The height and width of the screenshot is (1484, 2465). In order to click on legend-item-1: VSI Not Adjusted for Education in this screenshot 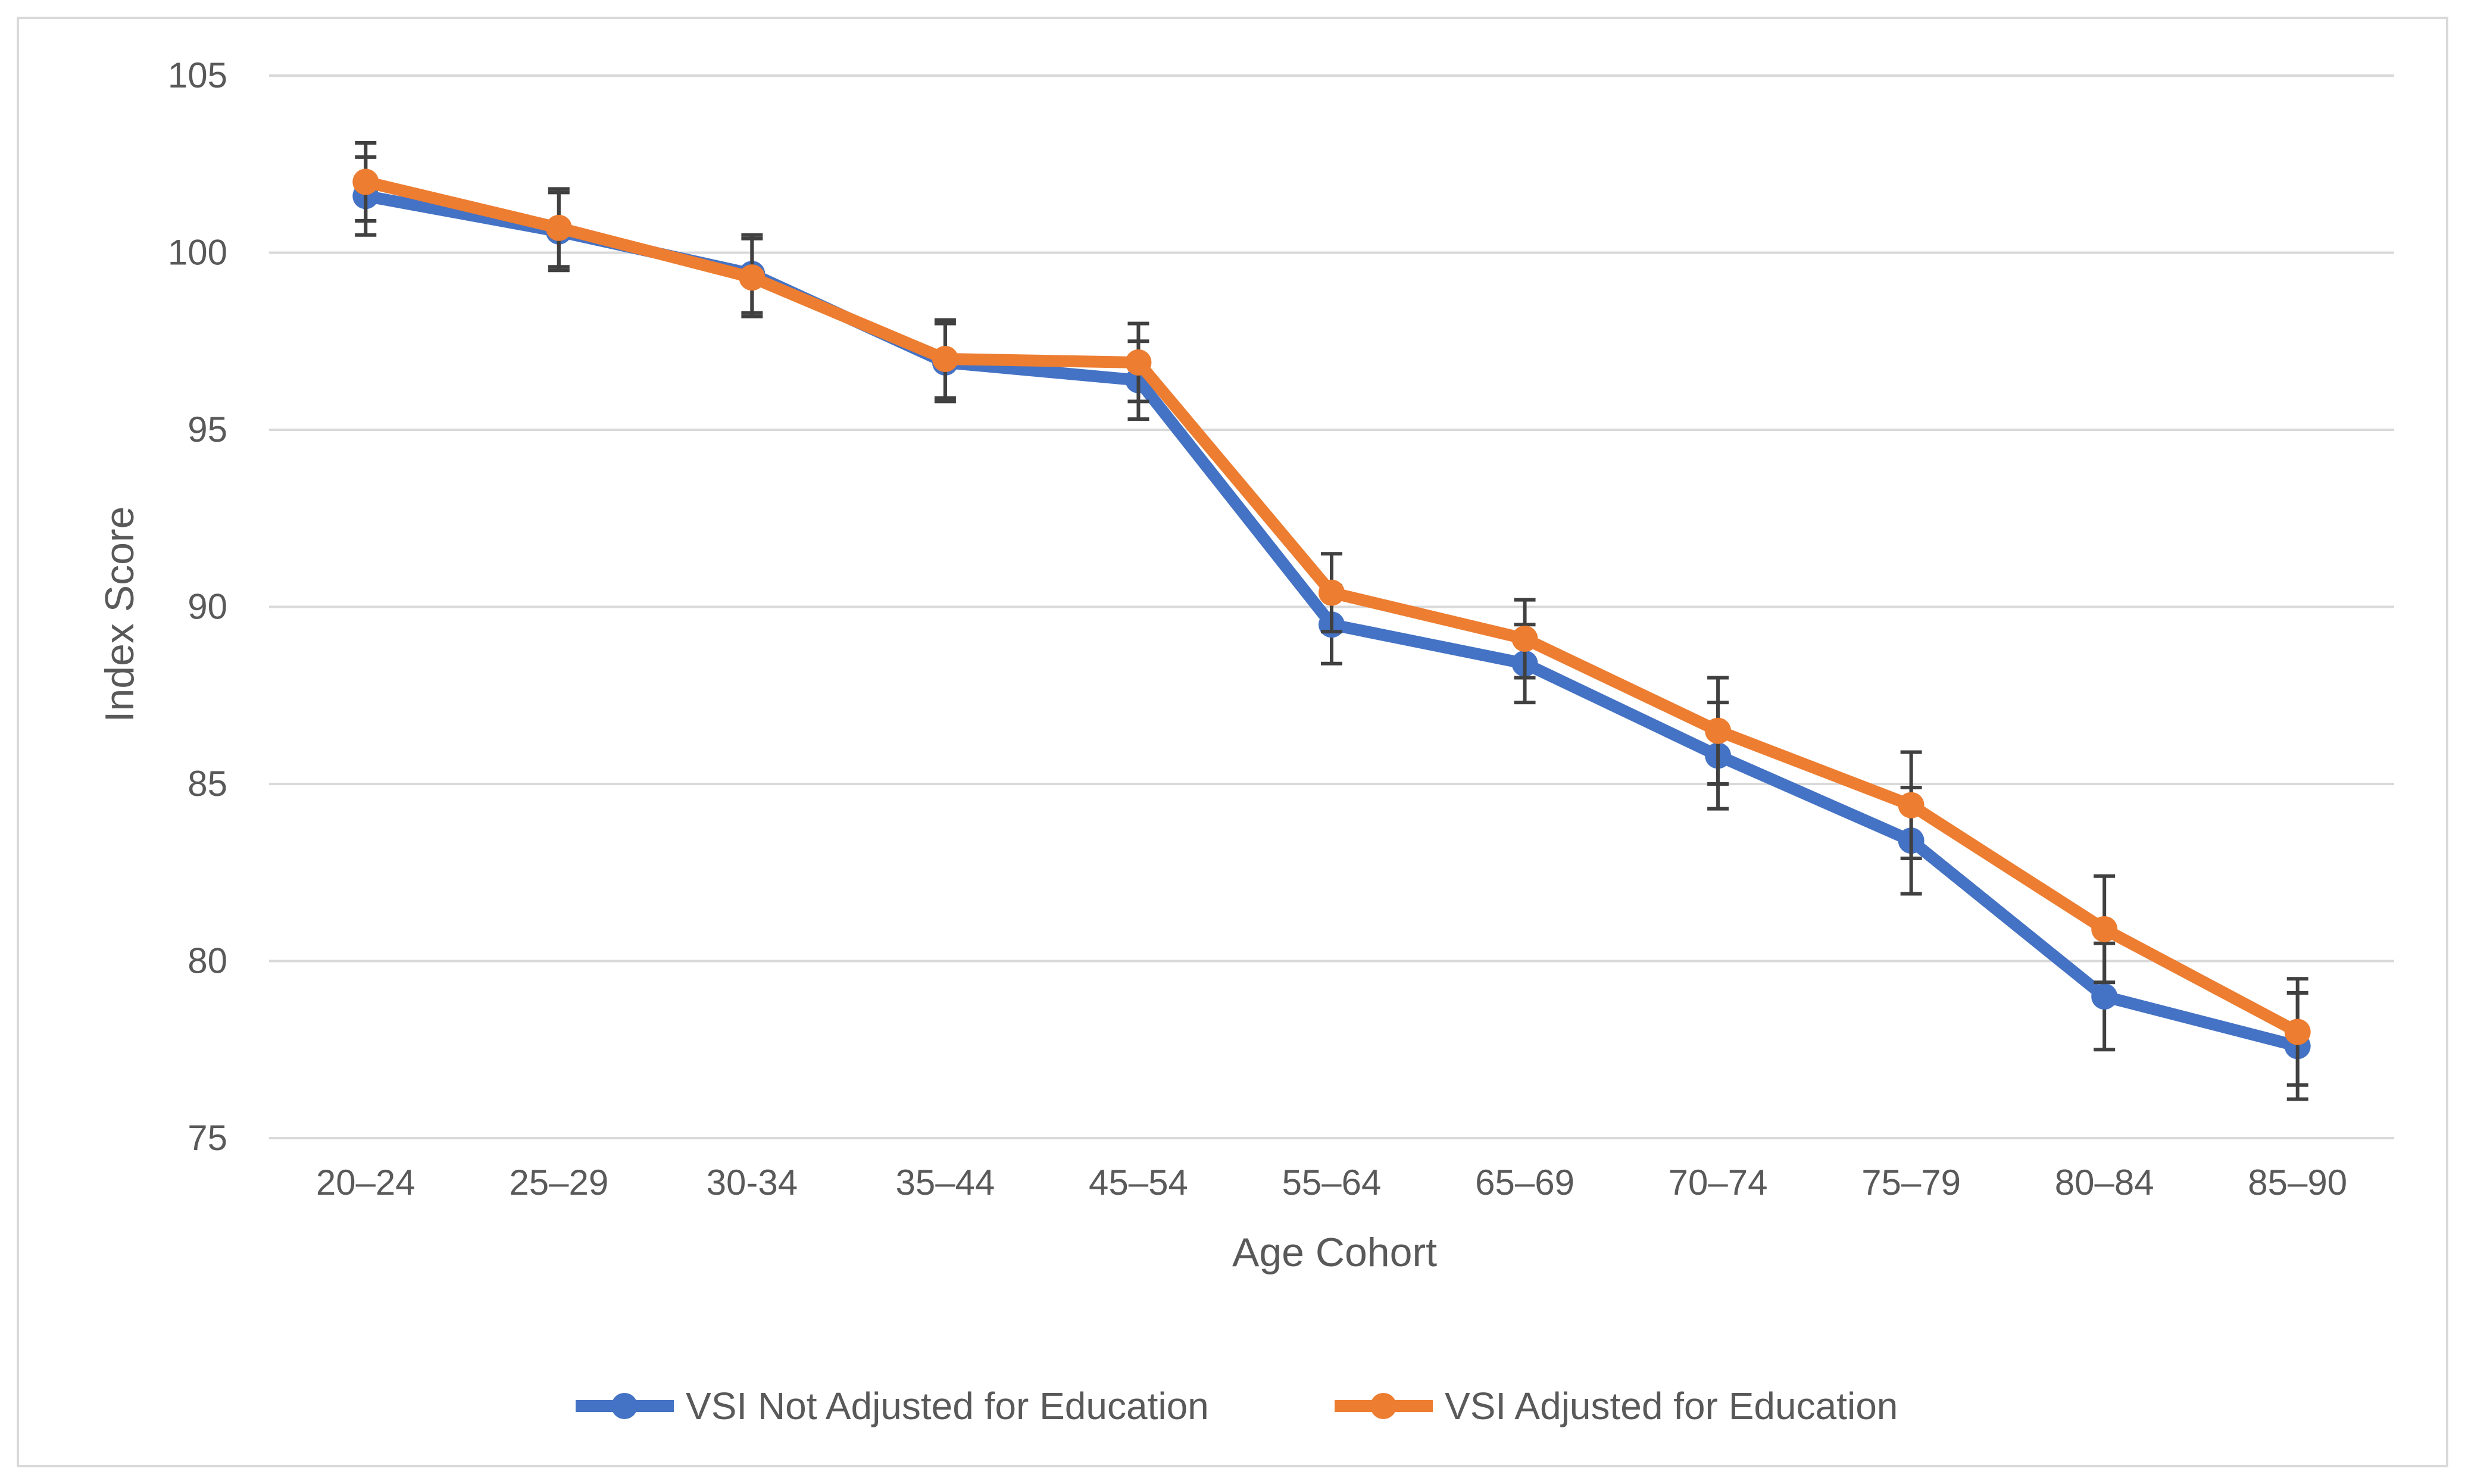, I will do `click(892, 1406)`.